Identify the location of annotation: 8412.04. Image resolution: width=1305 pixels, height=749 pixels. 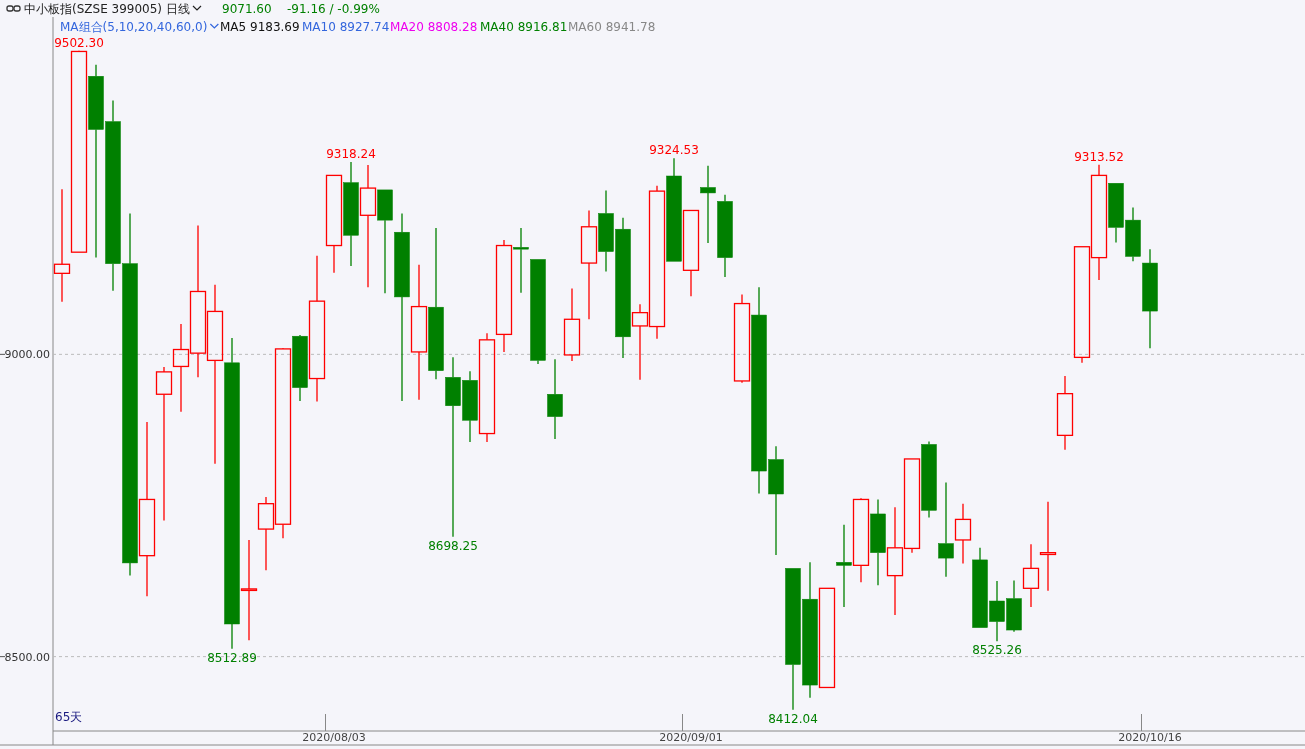
(793, 718).